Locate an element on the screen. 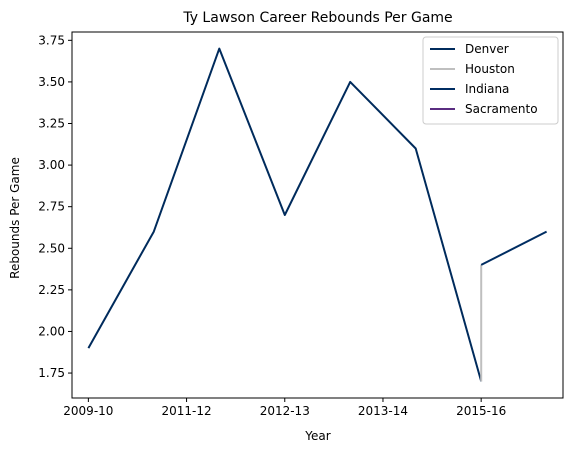 This screenshot has height=453, width=579. x-axis-label: Year is located at coordinates (317, 436).